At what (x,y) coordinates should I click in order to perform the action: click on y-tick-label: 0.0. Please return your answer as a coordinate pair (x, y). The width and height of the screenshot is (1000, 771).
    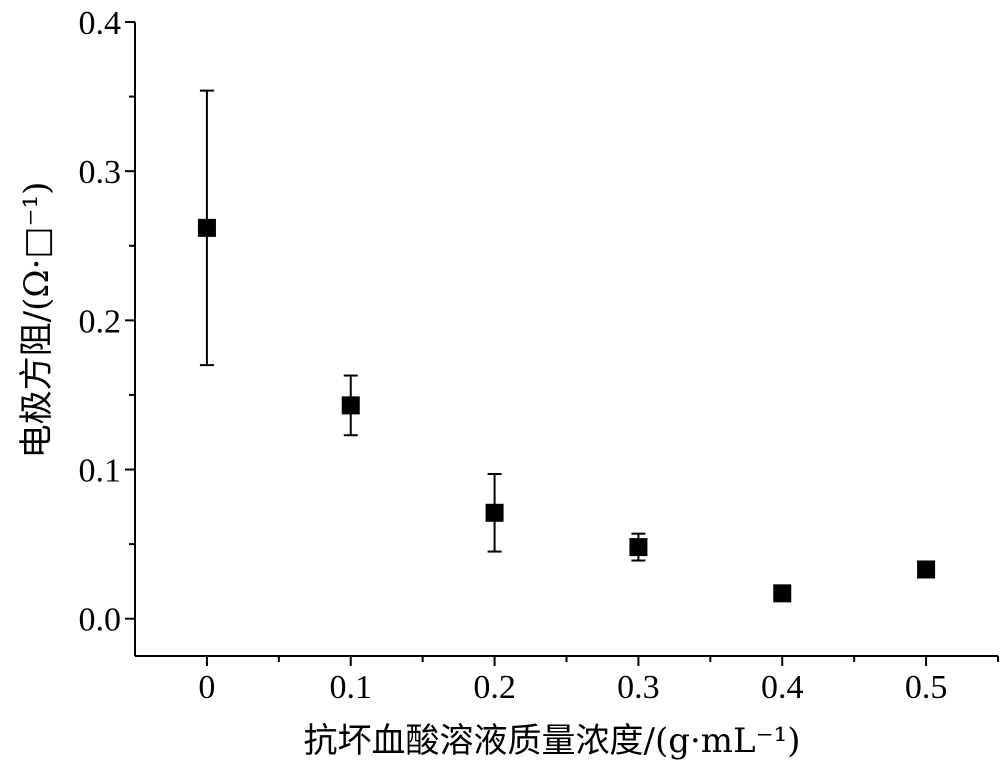
    Looking at the image, I should click on (100, 620).